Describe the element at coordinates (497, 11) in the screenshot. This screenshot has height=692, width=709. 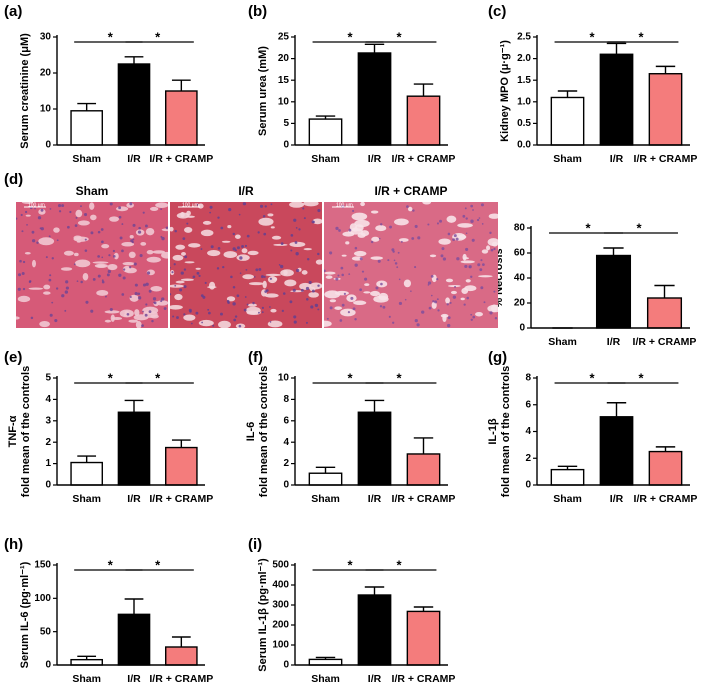
I see `panel-label: (c)` at that location.